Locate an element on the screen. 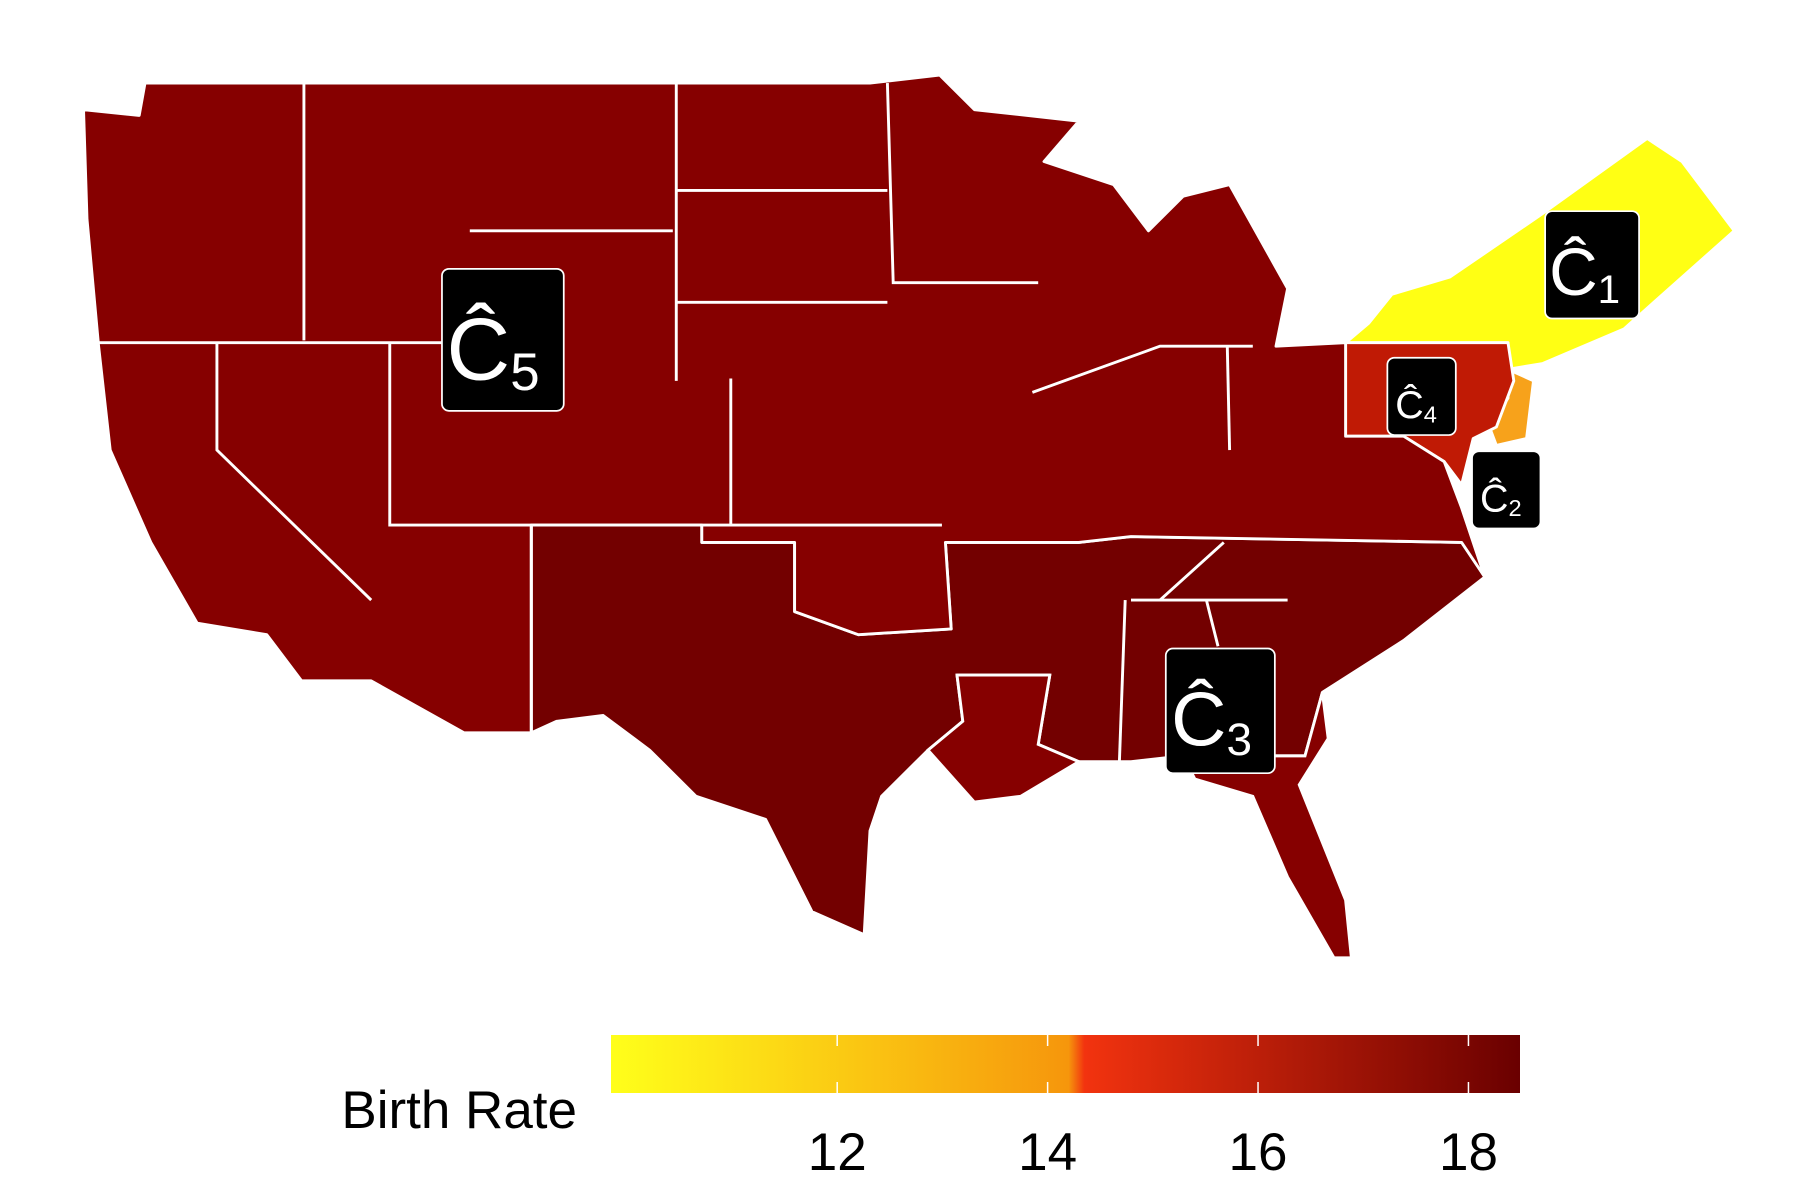 Image resolution: width=1800 pixels, height=1200 pixels. cluster-label: Ĉ1 is located at coordinates (1584, 273).